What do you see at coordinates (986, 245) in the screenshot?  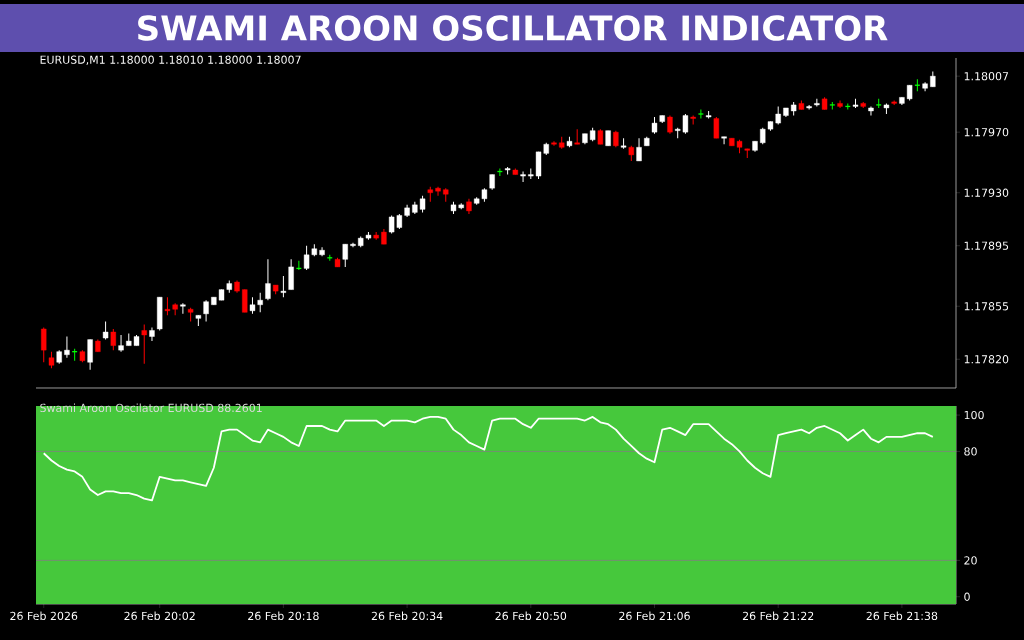 I see `y-tick-label: 1.17895` at bounding box center [986, 245].